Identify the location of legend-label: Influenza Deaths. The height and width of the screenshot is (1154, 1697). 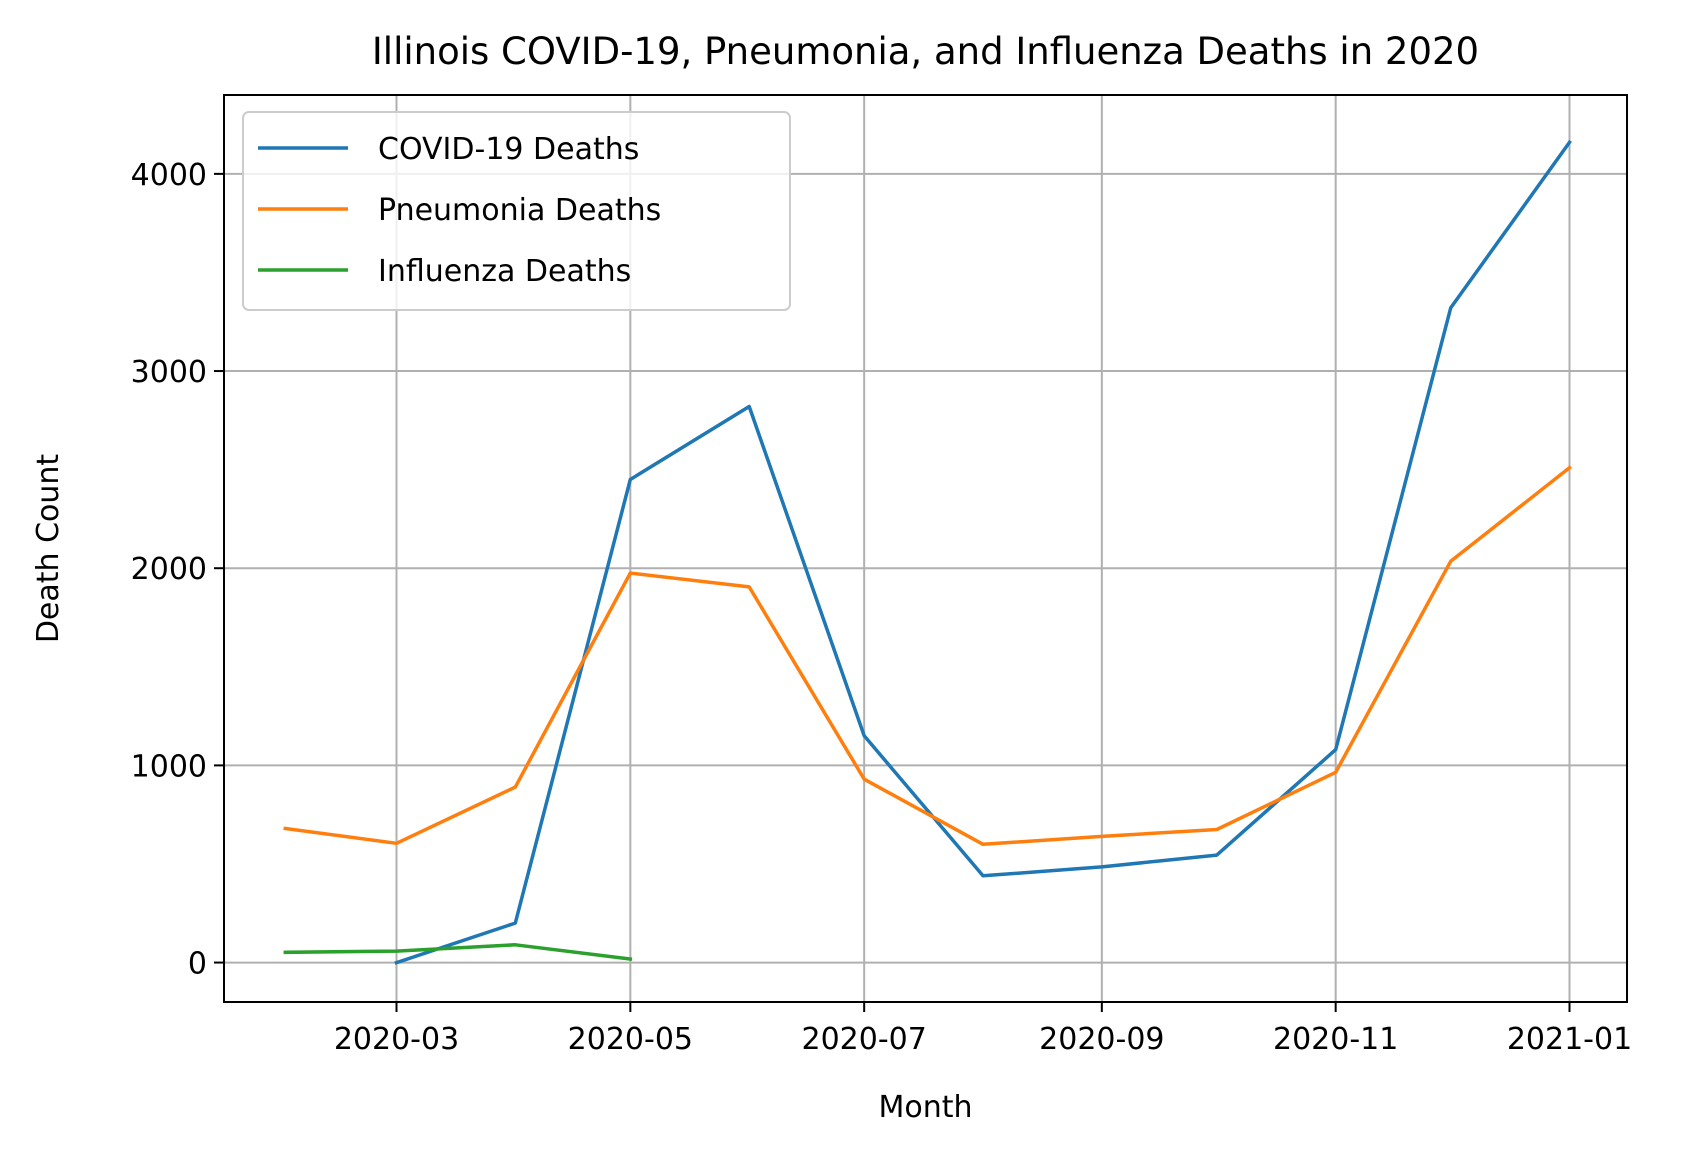
(504, 271).